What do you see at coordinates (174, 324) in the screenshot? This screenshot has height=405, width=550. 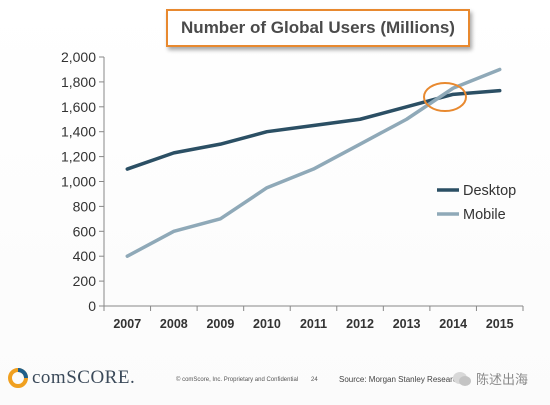 I see `x-tick-label: 2008` at bounding box center [174, 324].